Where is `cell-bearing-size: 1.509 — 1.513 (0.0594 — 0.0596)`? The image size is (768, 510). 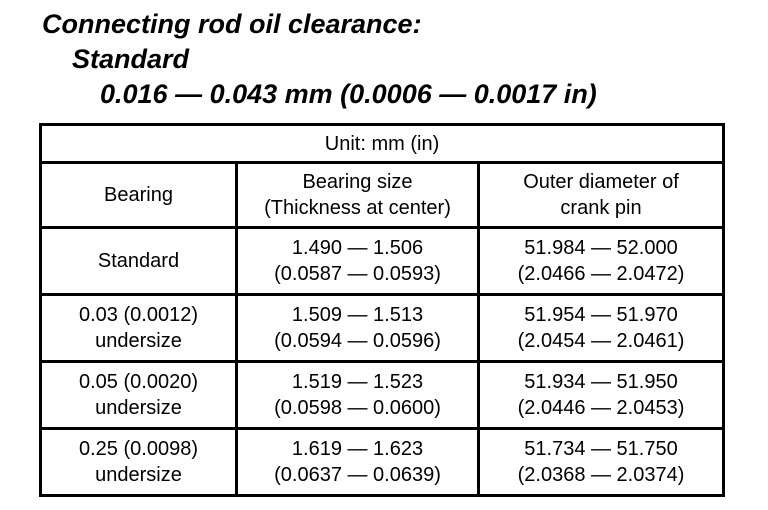
cell-bearing-size: 1.509 — 1.513 (0.0594 — 0.0596) is located at coordinates (357, 328).